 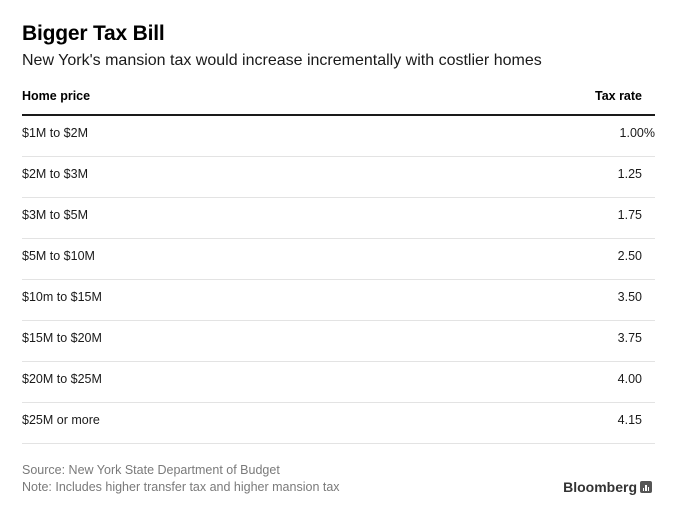 What do you see at coordinates (55, 133) in the screenshot?
I see `home-price-cell: $1M to $2M` at bounding box center [55, 133].